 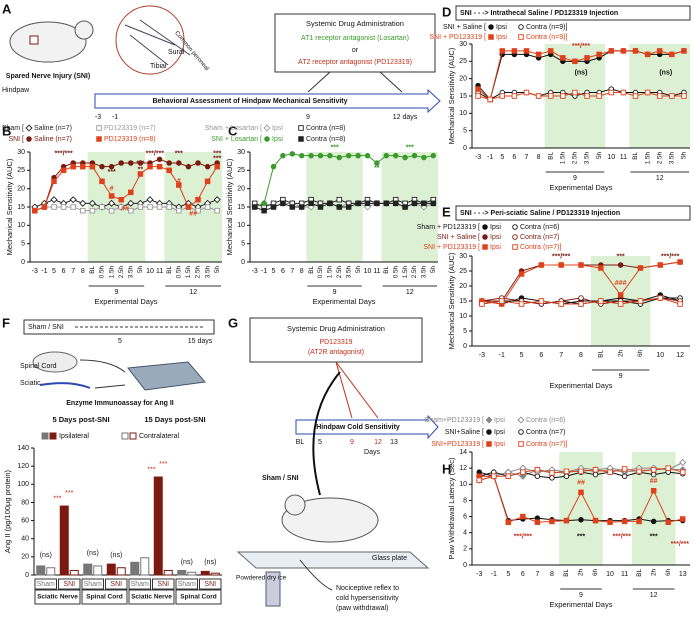 I want to click on legend-label: Saline (n=7), so click(x=53, y=128).